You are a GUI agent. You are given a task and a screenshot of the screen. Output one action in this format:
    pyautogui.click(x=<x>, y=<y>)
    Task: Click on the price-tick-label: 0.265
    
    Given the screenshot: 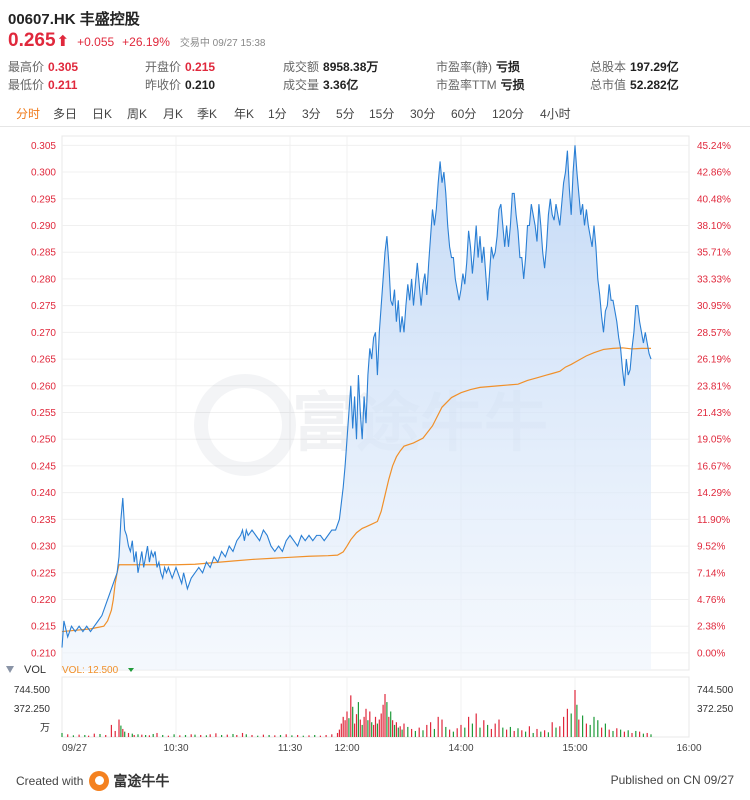 What is the action you would take?
    pyautogui.click(x=43, y=360)
    